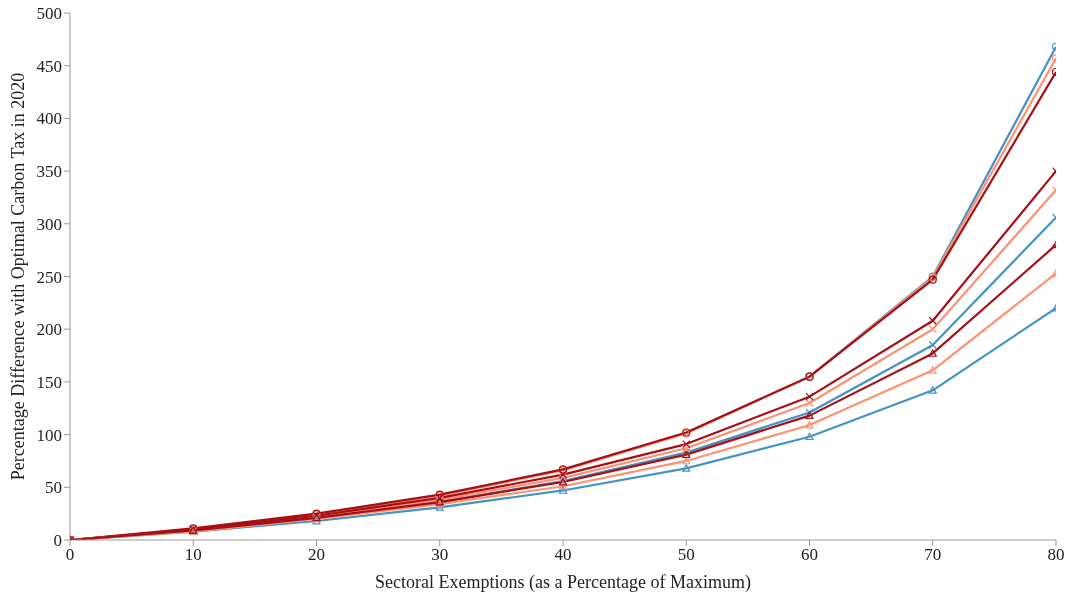 This screenshot has width=1078, height=603. Describe the element at coordinates (49, 435) in the screenshot. I see `y-tick-label: 100` at that location.